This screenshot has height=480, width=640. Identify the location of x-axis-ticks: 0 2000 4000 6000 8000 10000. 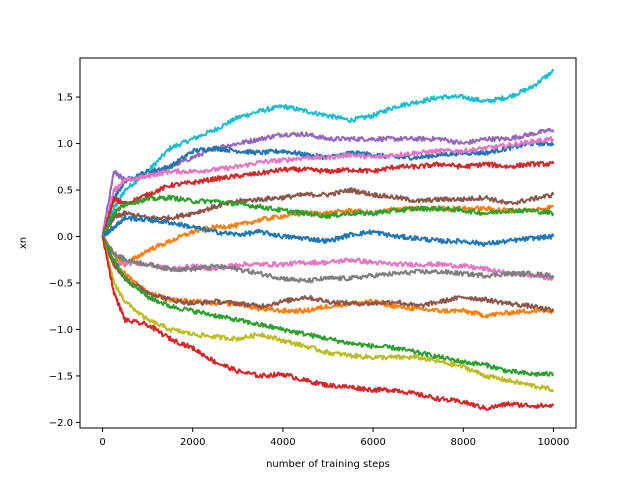
(334, 438).